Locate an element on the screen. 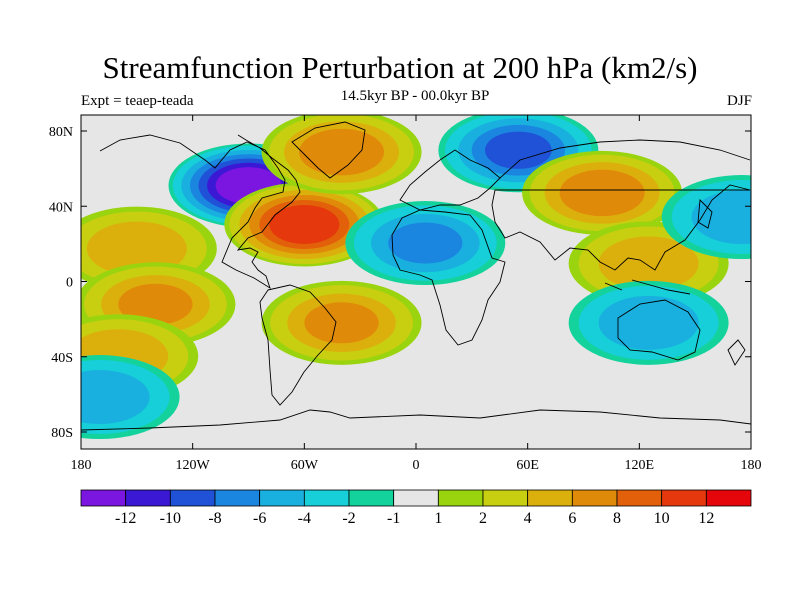 This screenshot has width=800, height=600. colorbar-label: 10 is located at coordinates (662, 518).